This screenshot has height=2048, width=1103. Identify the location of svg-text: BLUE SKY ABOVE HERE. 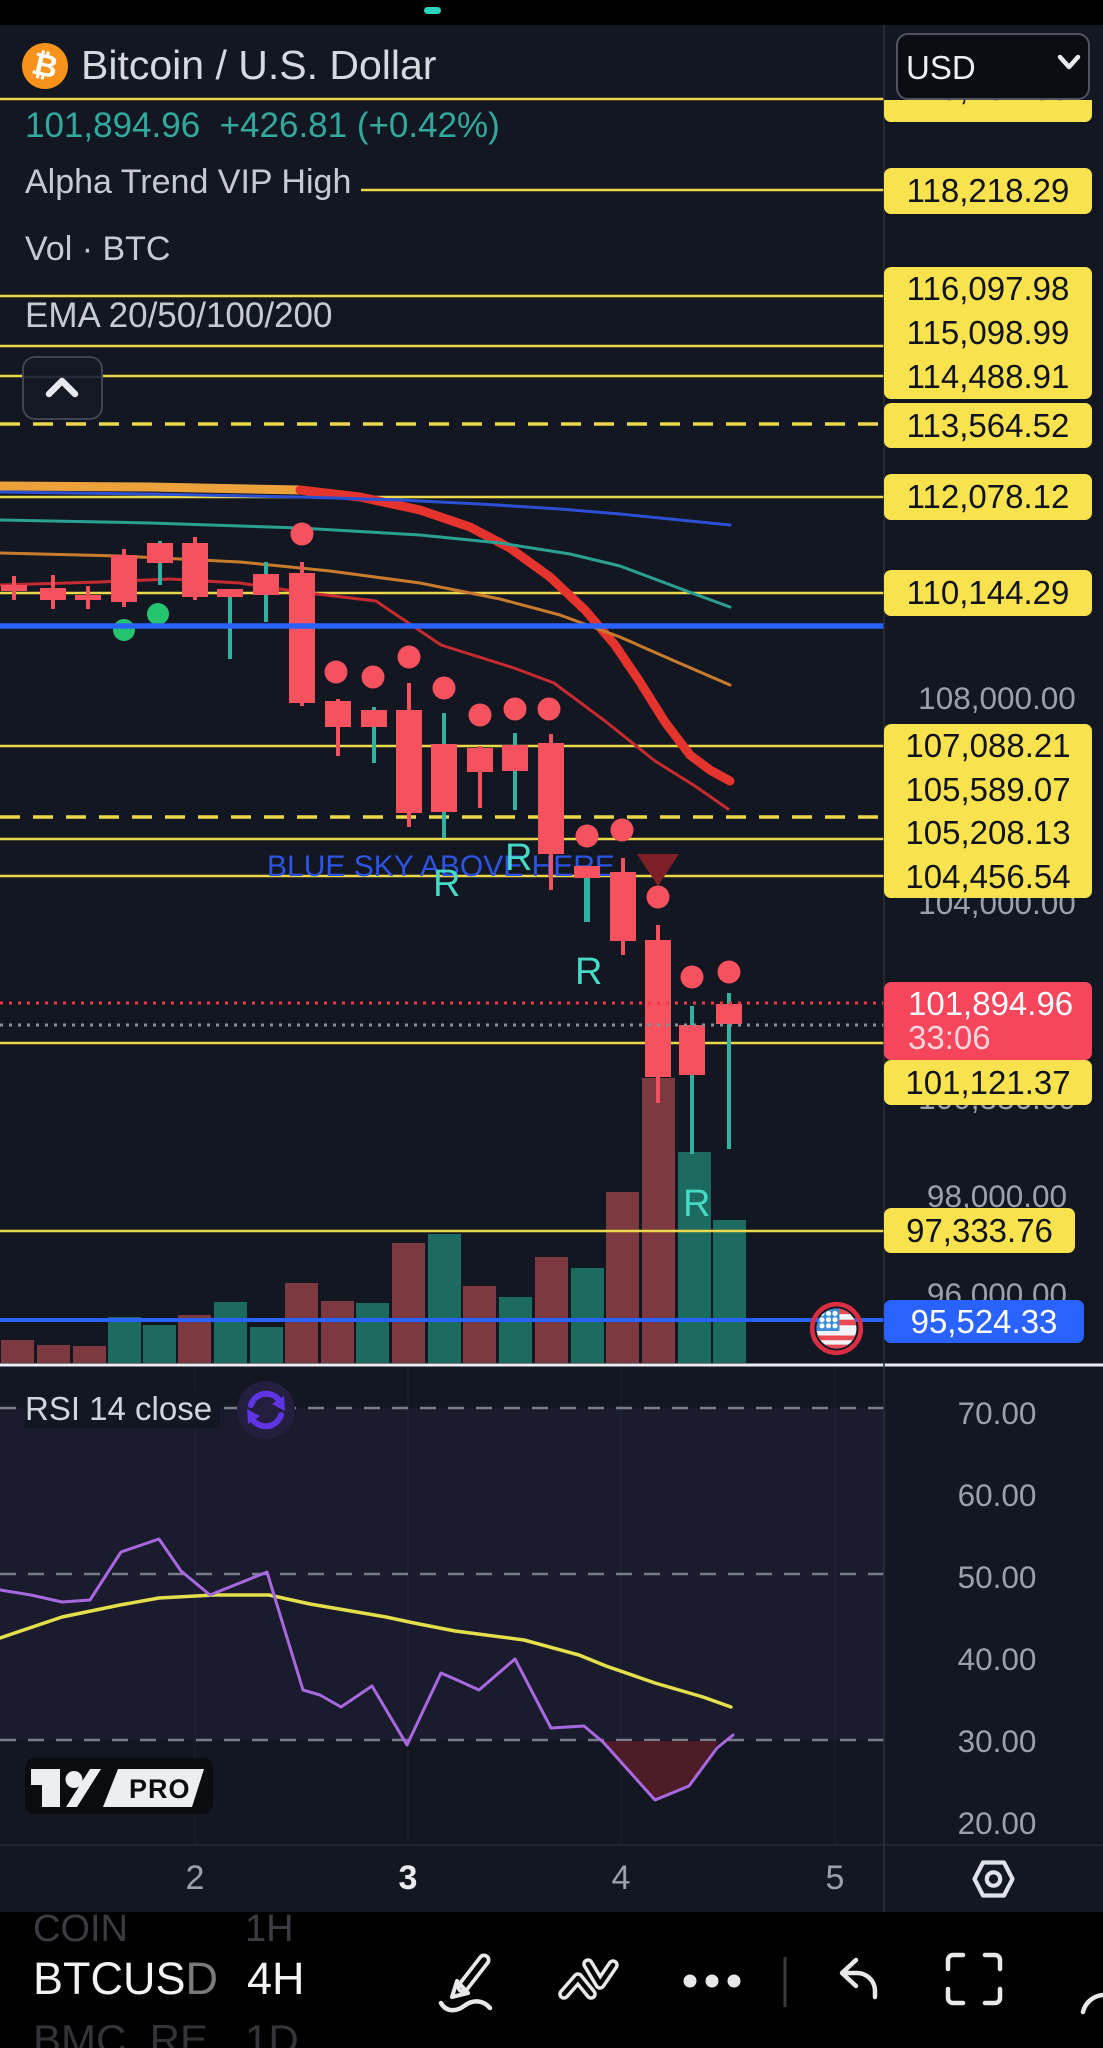
(441, 866).